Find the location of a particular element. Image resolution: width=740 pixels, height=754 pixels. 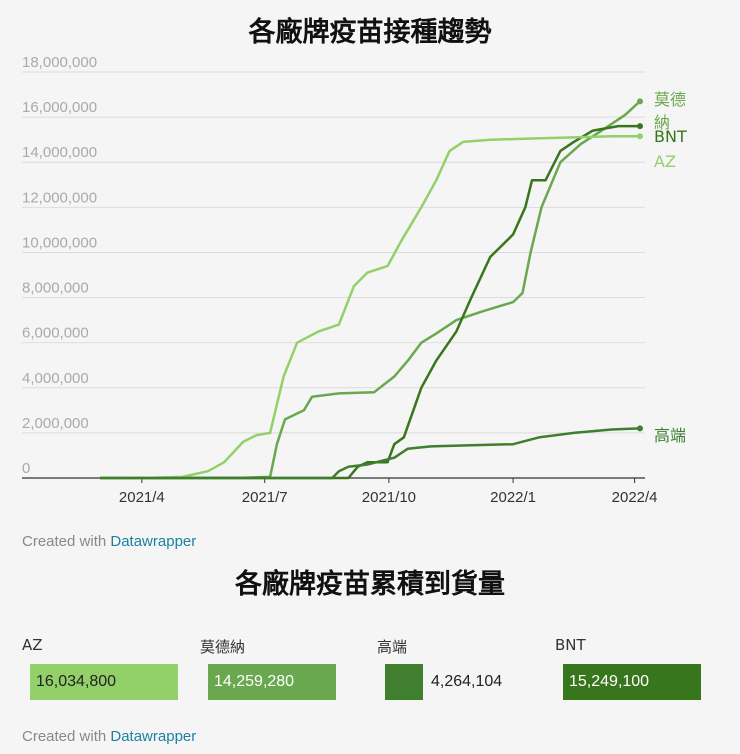

y-tick-label: 2,000,000 is located at coordinates (55, 423).